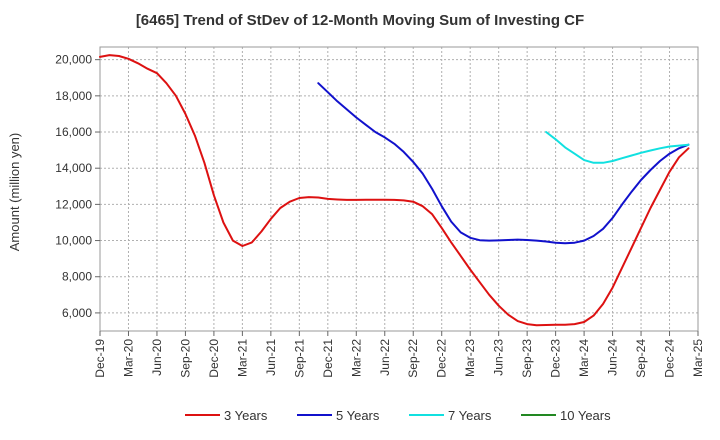  Describe the element at coordinates (73, 168) in the screenshot. I see `y-tick-label: 14,000` at that location.